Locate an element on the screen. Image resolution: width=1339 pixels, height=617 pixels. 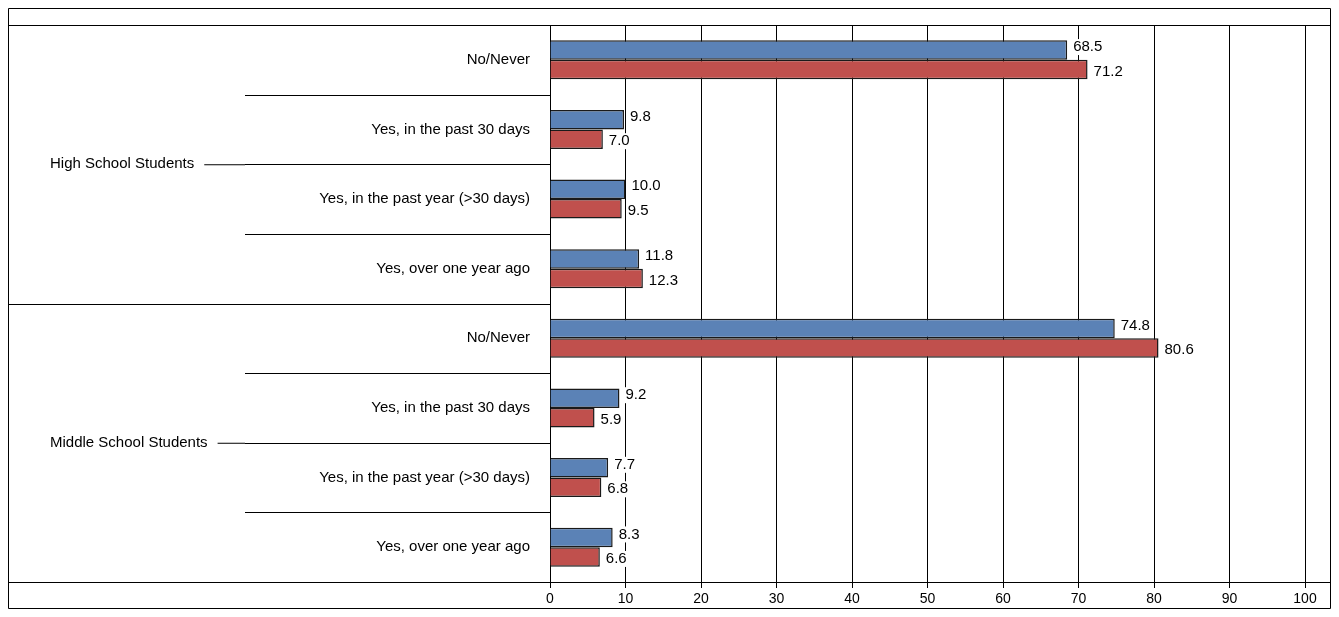
text: Middle School Students is located at coordinates (129, 441).